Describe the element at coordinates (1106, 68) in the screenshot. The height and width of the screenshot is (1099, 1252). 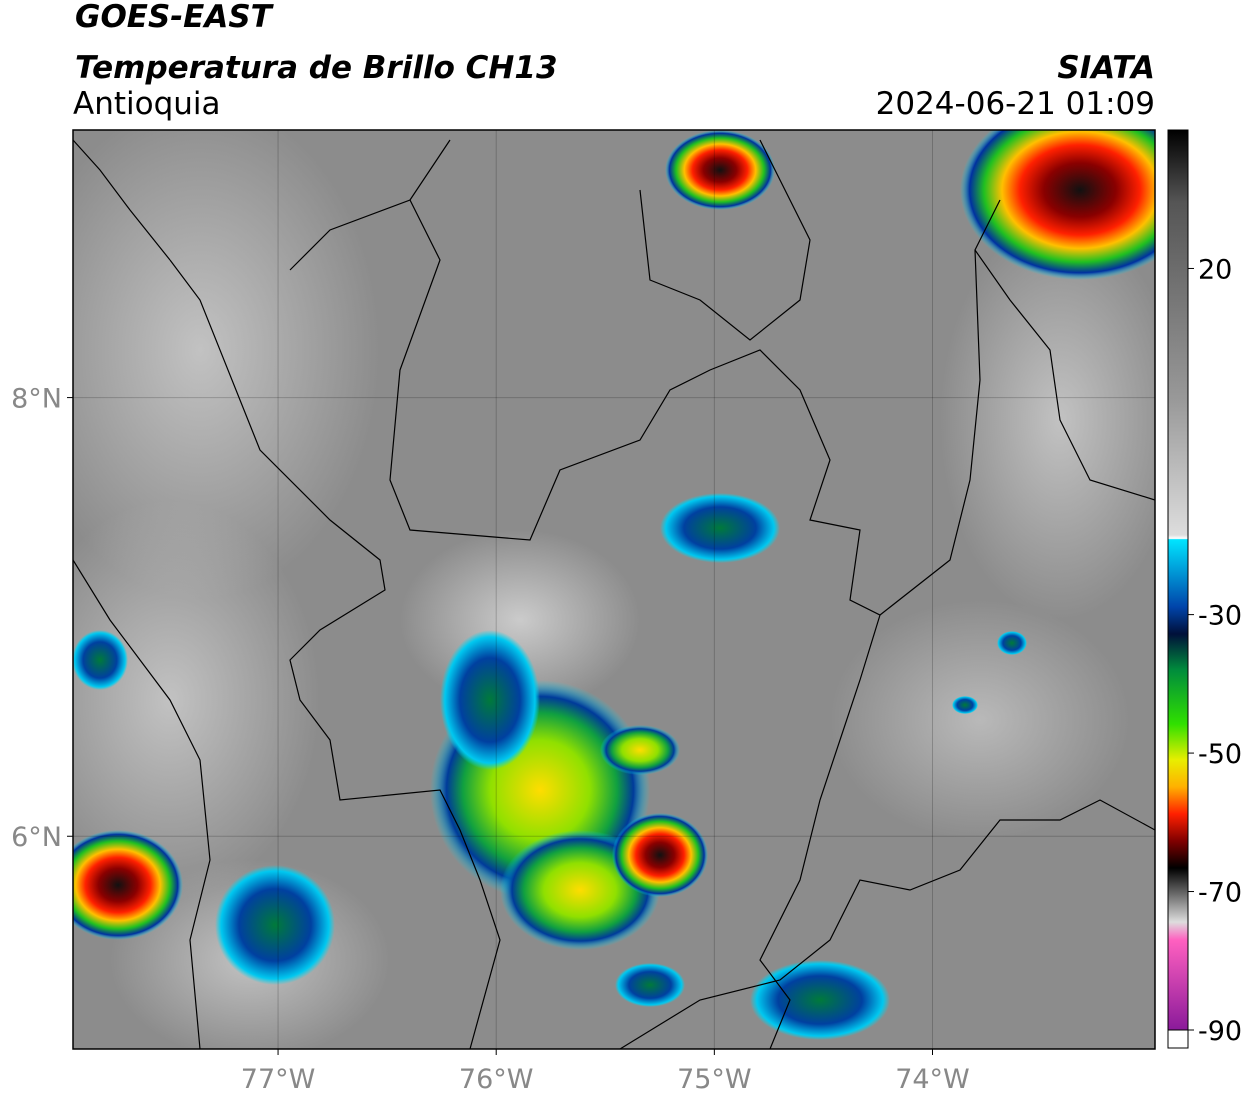
I see `agency-label: SIATA` at that location.